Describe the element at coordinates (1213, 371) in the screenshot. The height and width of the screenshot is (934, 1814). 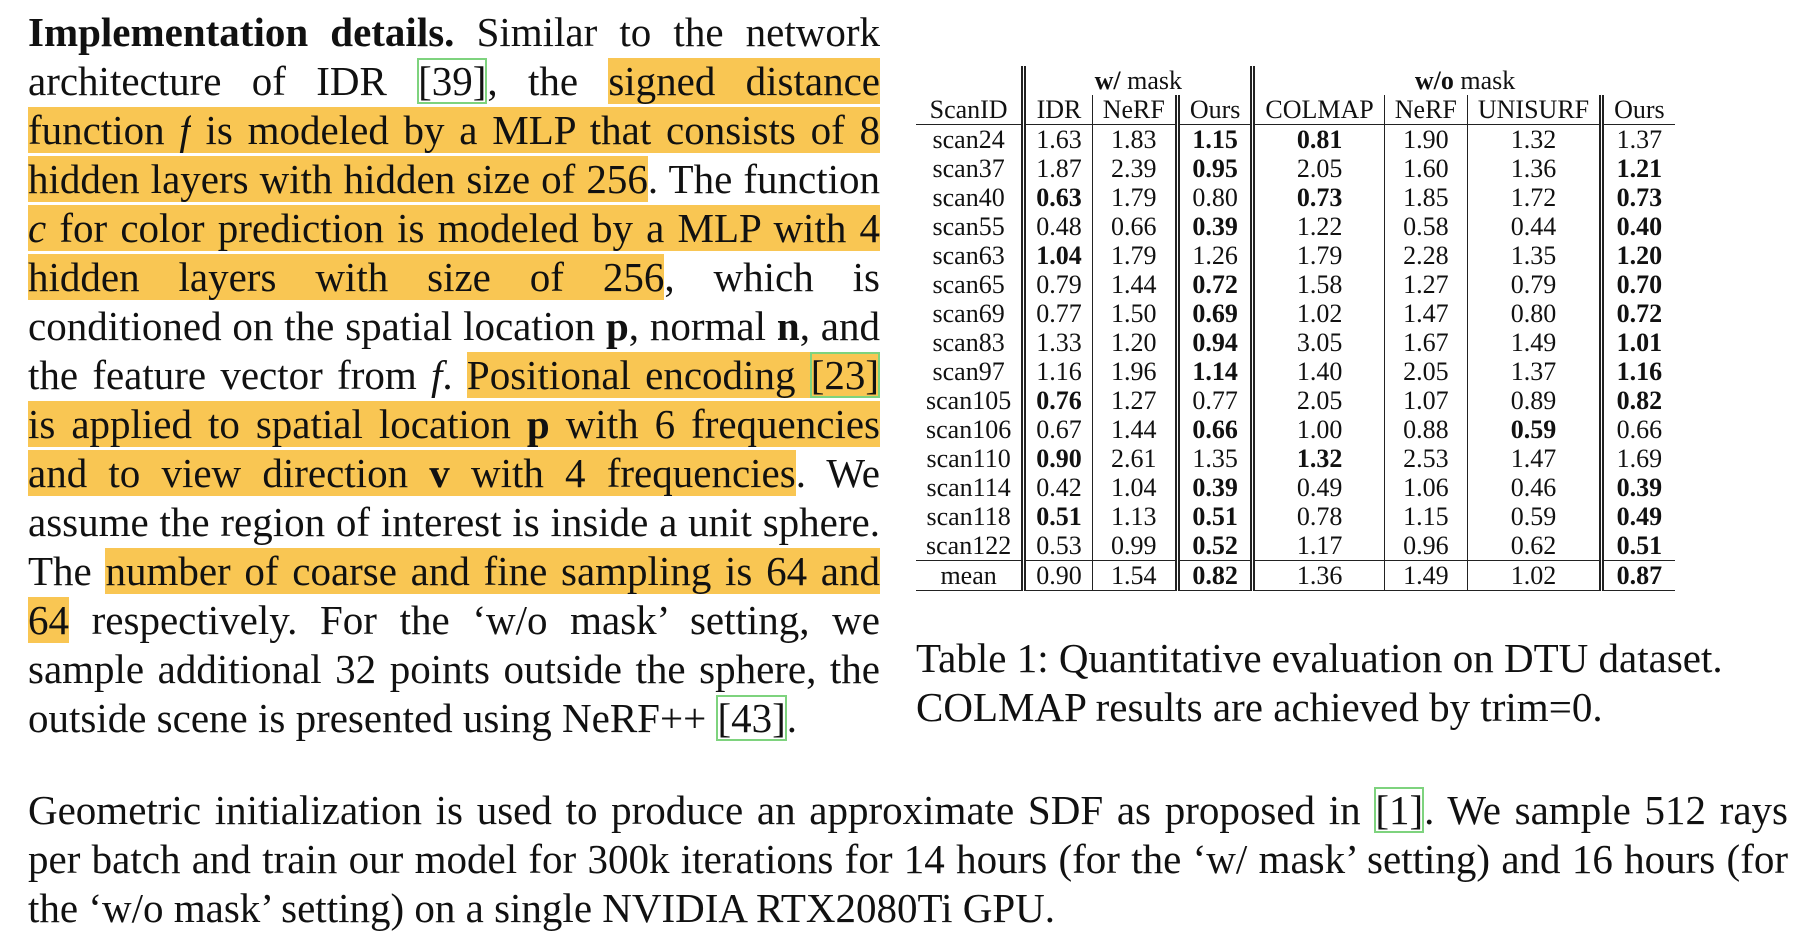
I see `value-cell: 1.14` at that location.